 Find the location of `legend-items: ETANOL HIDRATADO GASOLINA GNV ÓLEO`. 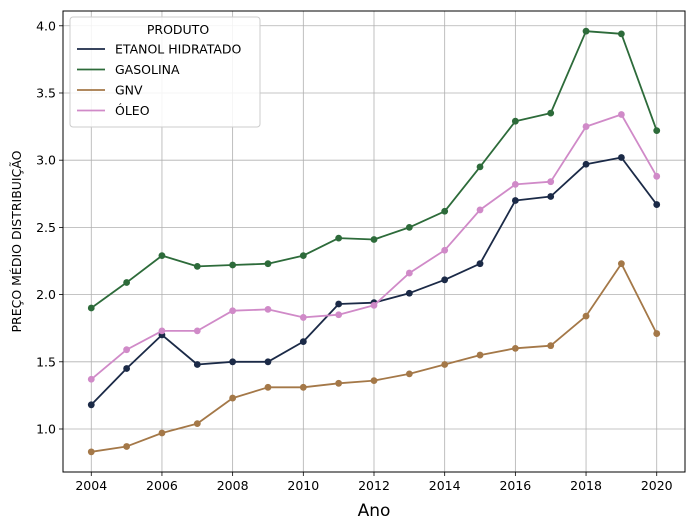

legend-items: ETANOL HIDRATADO GASOLINA GNV ÓLEO is located at coordinates (159, 80).